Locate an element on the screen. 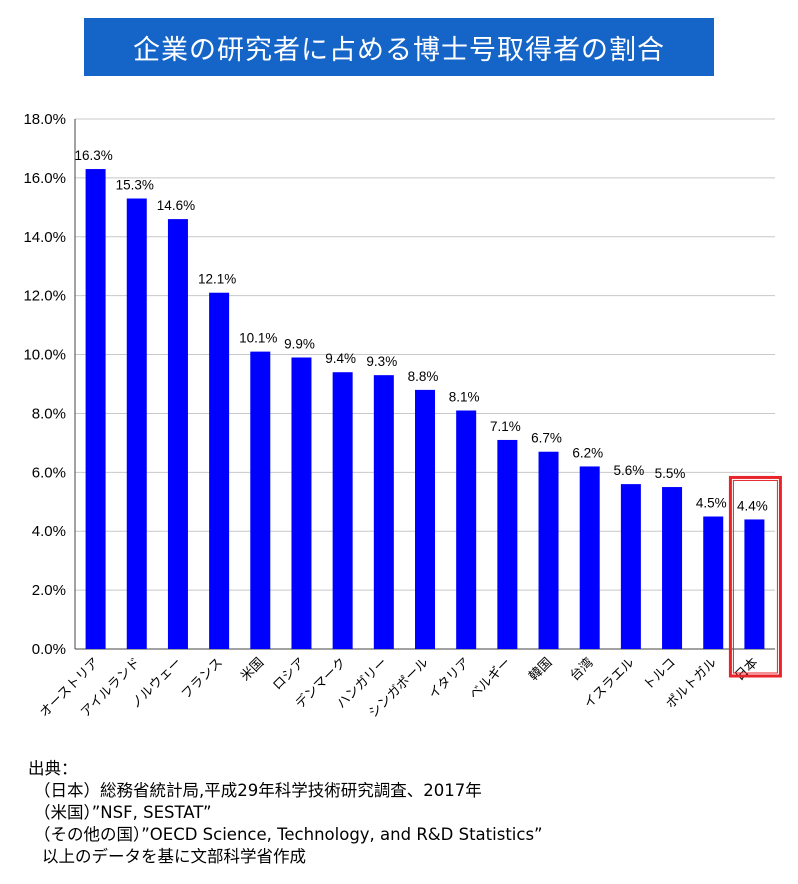 The height and width of the screenshot is (884, 798). y-tick-label: 18.0% is located at coordinates (44, 119).